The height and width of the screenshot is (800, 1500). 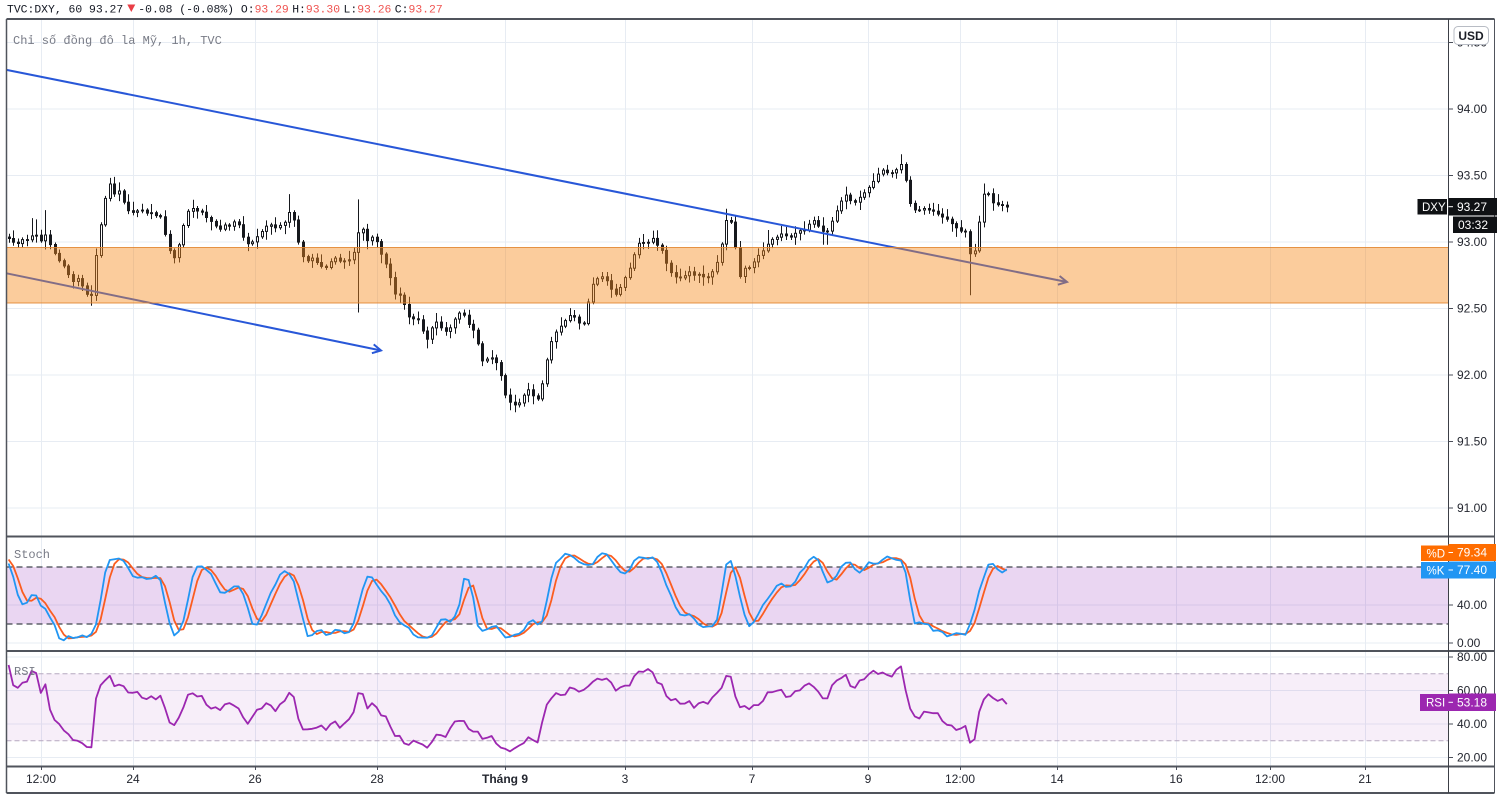 I want to click on svg-text: 91.00, so click(x=1472, y=508).